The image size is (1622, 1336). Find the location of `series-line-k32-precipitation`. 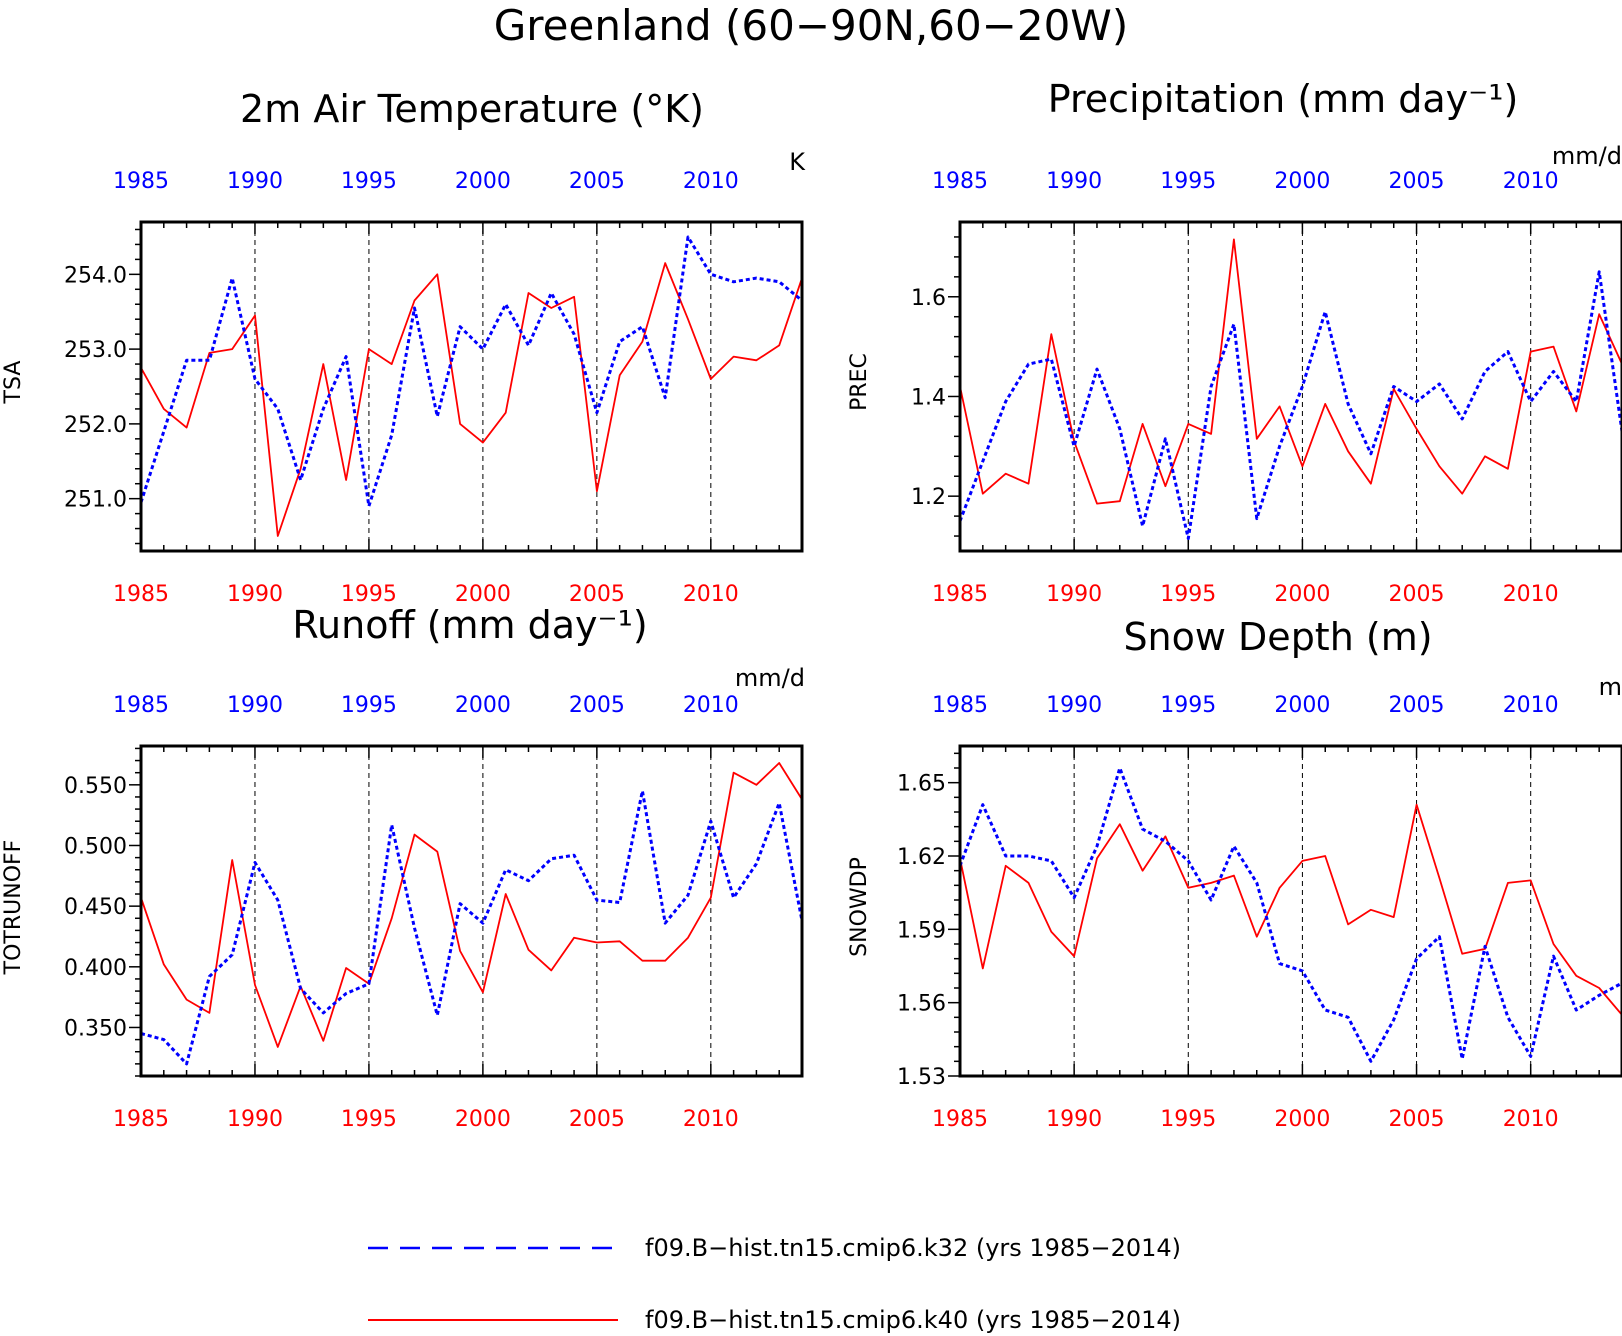

series-line-k32-precipitation is located at coordinates (1290, 405).